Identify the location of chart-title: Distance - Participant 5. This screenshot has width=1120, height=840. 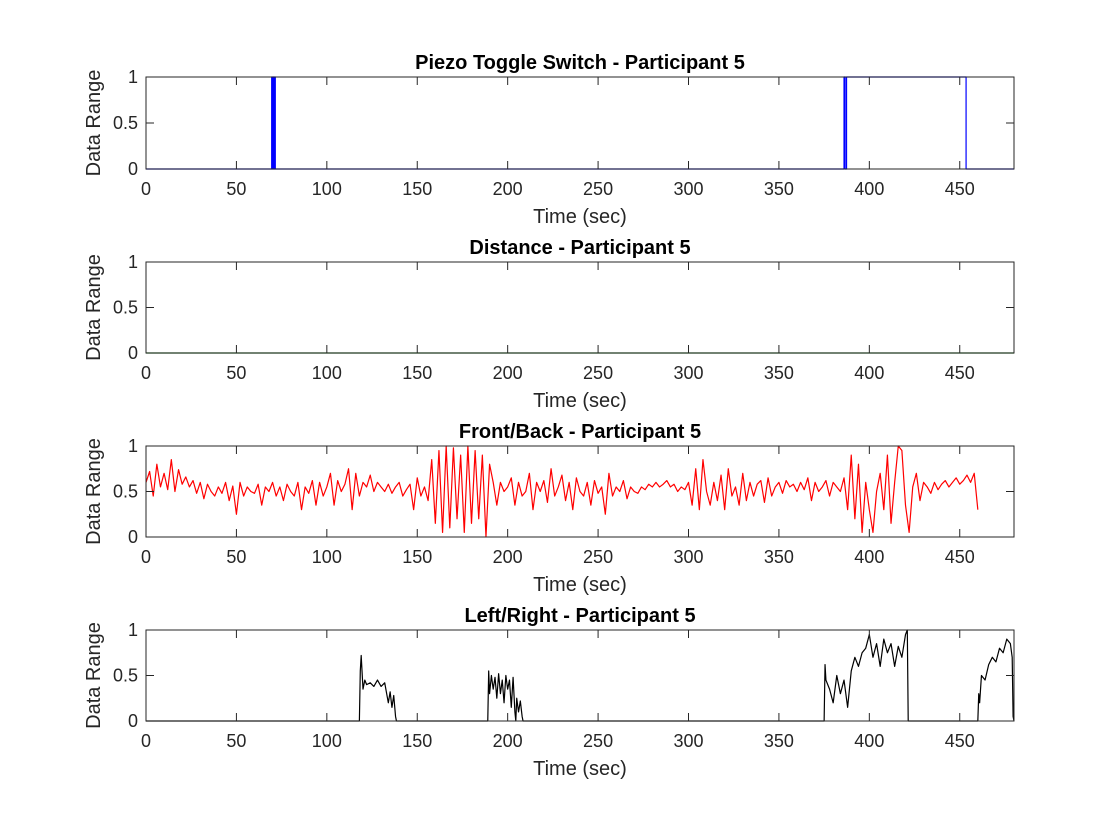
(579, 248).